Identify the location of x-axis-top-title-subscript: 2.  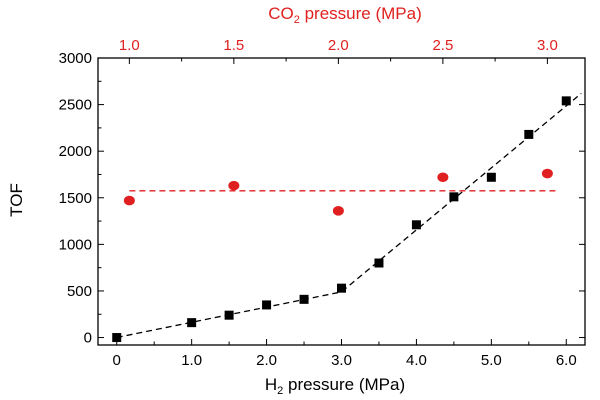
(297, 20).